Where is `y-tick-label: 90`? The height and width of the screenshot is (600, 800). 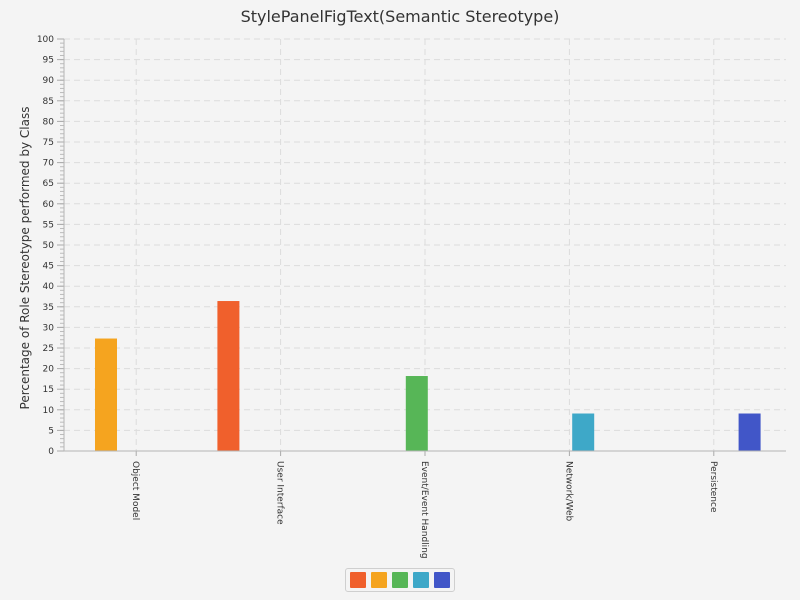
y-tick-label: 90 is located at coordinates (49, 81).